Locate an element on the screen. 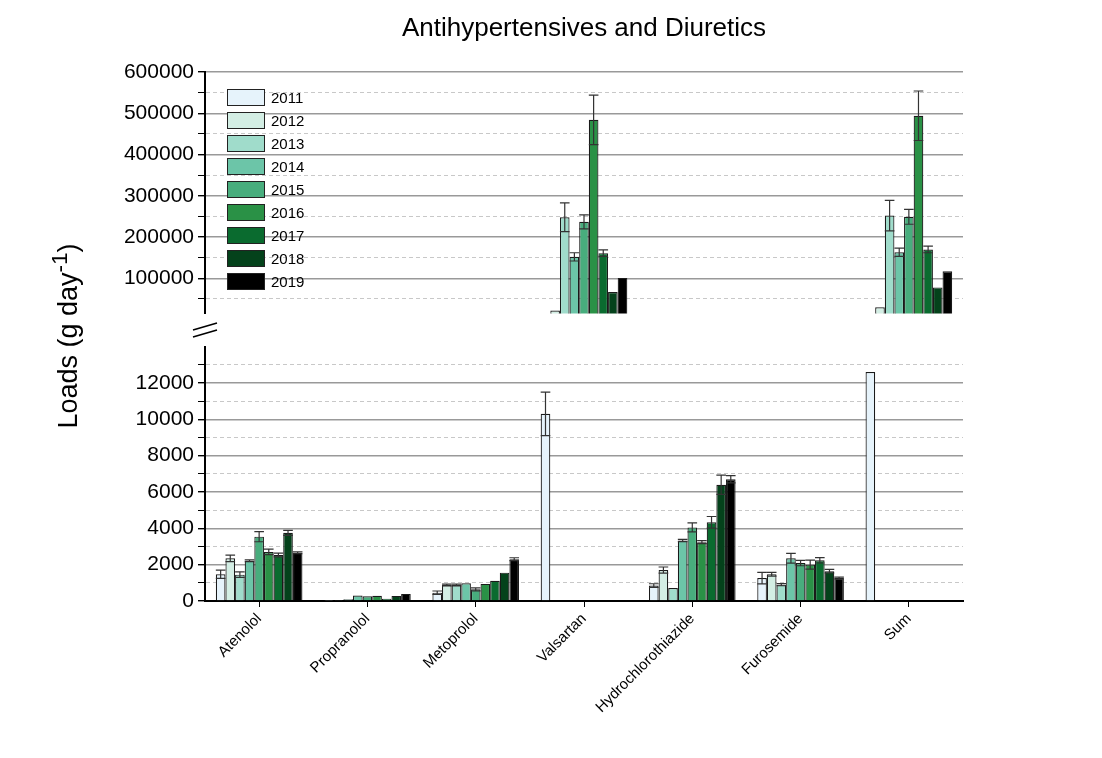 This screenshot has width=1102, height=758. legend-label: 2016 is located at coordinates (288, 212).